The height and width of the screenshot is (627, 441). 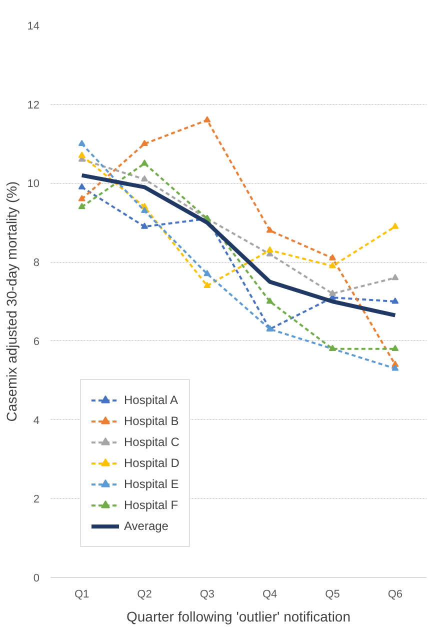 I want to click on x-tick-label: Q1, so click(x=82, y=594).